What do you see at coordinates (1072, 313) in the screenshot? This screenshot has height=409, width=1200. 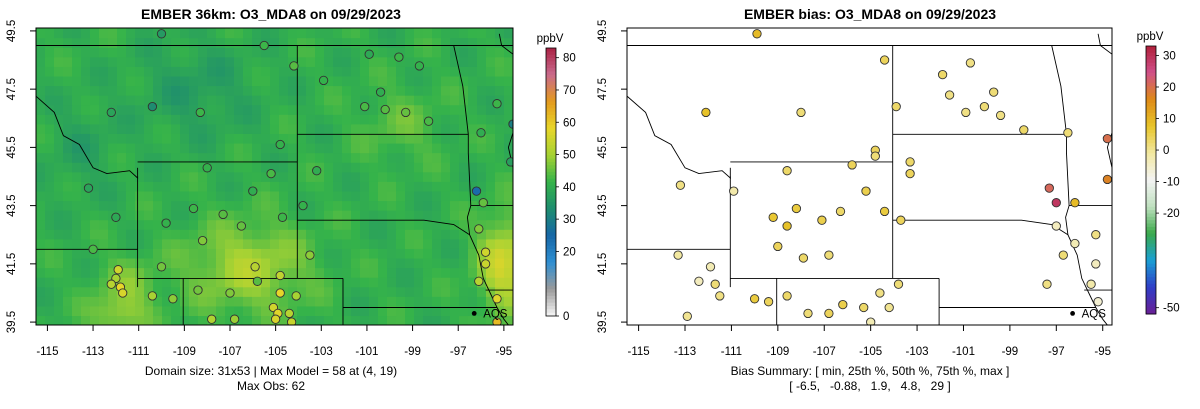 I see `station-dot` at bounding box center [1072, 313].